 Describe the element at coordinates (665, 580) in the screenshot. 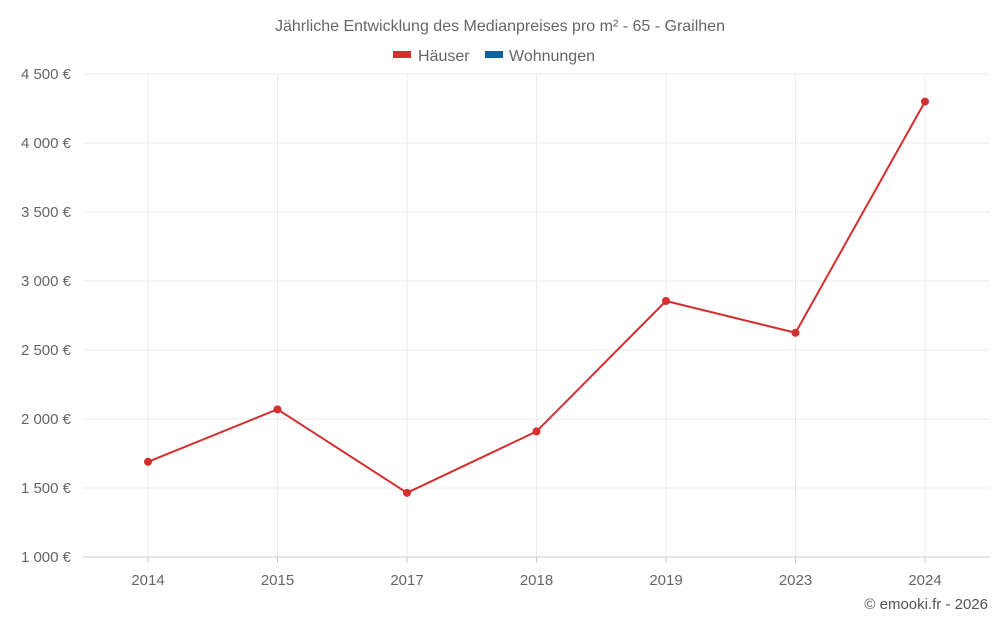

I see `x-tick-label: 2019` at that location.